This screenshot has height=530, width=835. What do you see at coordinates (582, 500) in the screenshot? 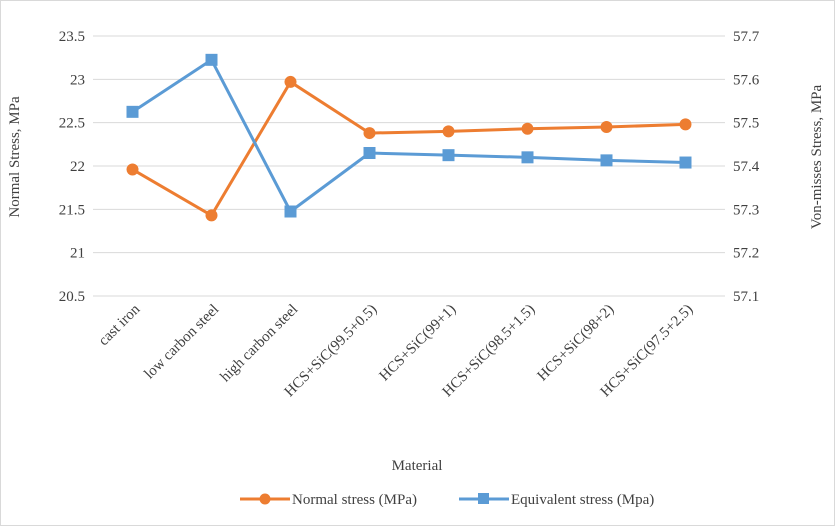
I see `legend-label-equivalent-stress: Equivalent stress (Mpa)` at bounding box center [582, 500].